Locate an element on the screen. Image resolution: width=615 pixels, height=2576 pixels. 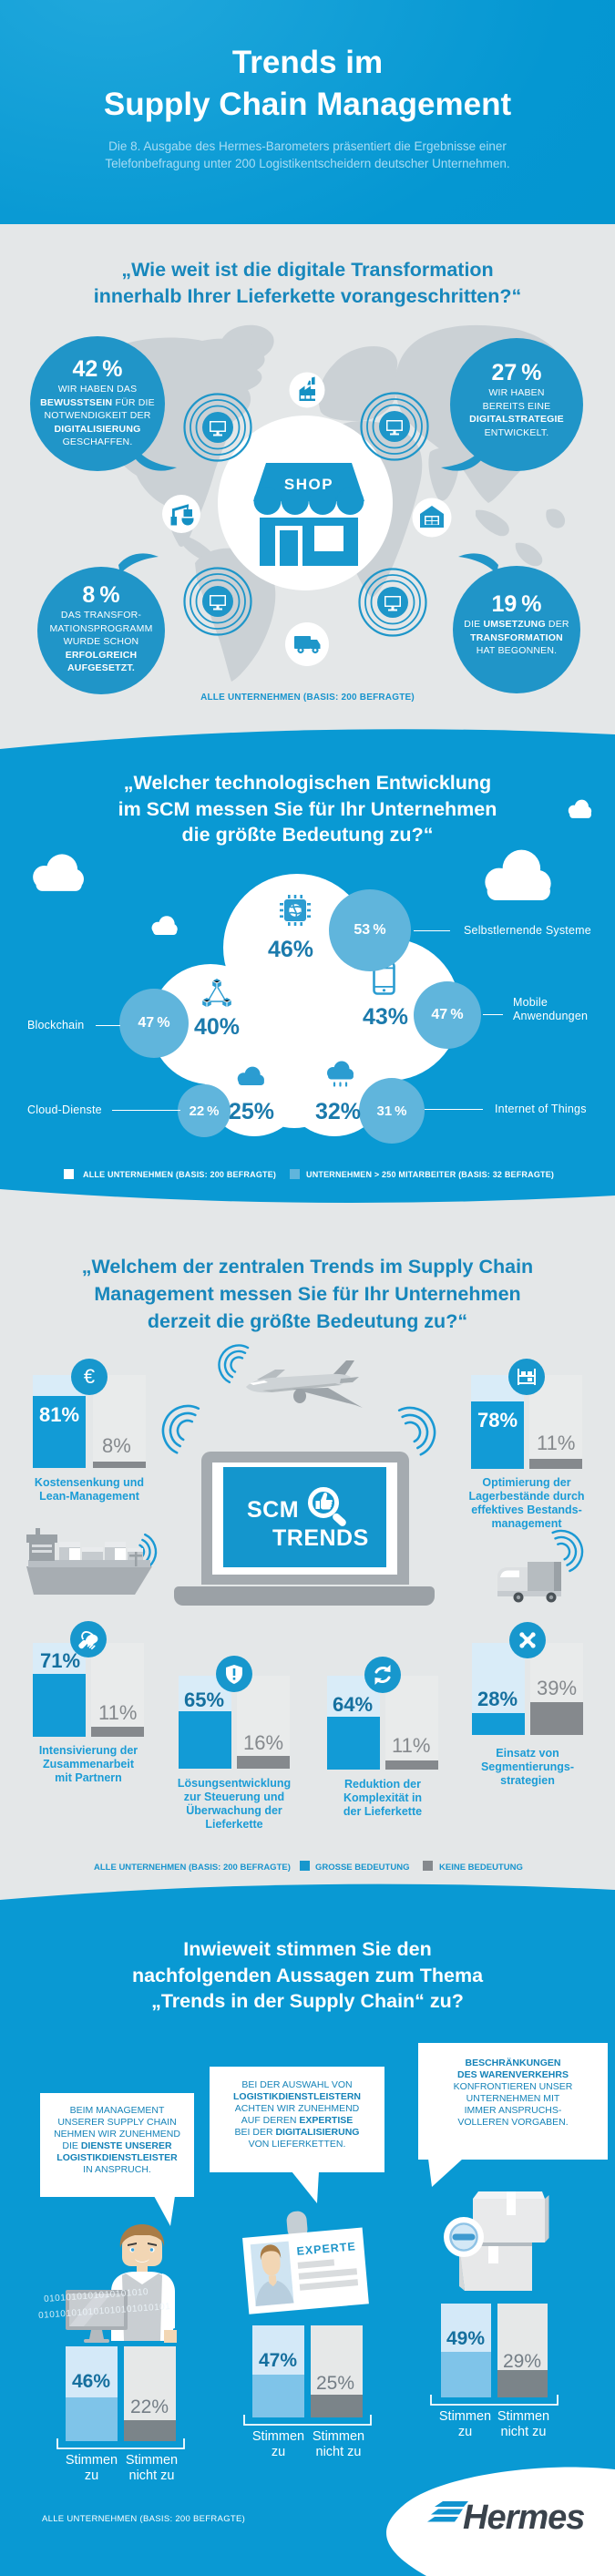
svg-text: EXPERTE is located at coordinates (326, 2249).